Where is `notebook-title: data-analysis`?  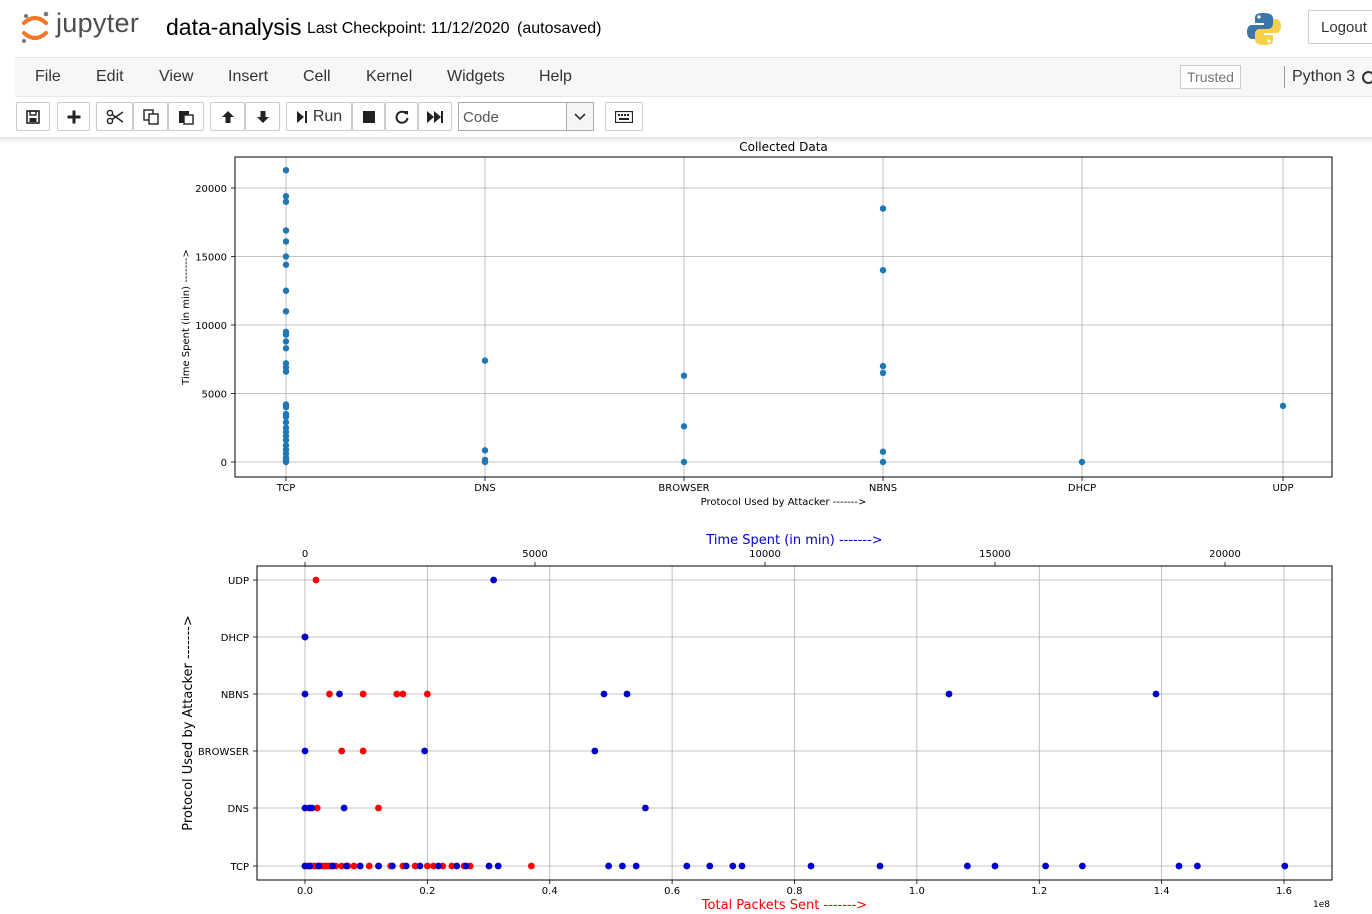 notebook-title: data-analysis is located at coordinates (234, 27).